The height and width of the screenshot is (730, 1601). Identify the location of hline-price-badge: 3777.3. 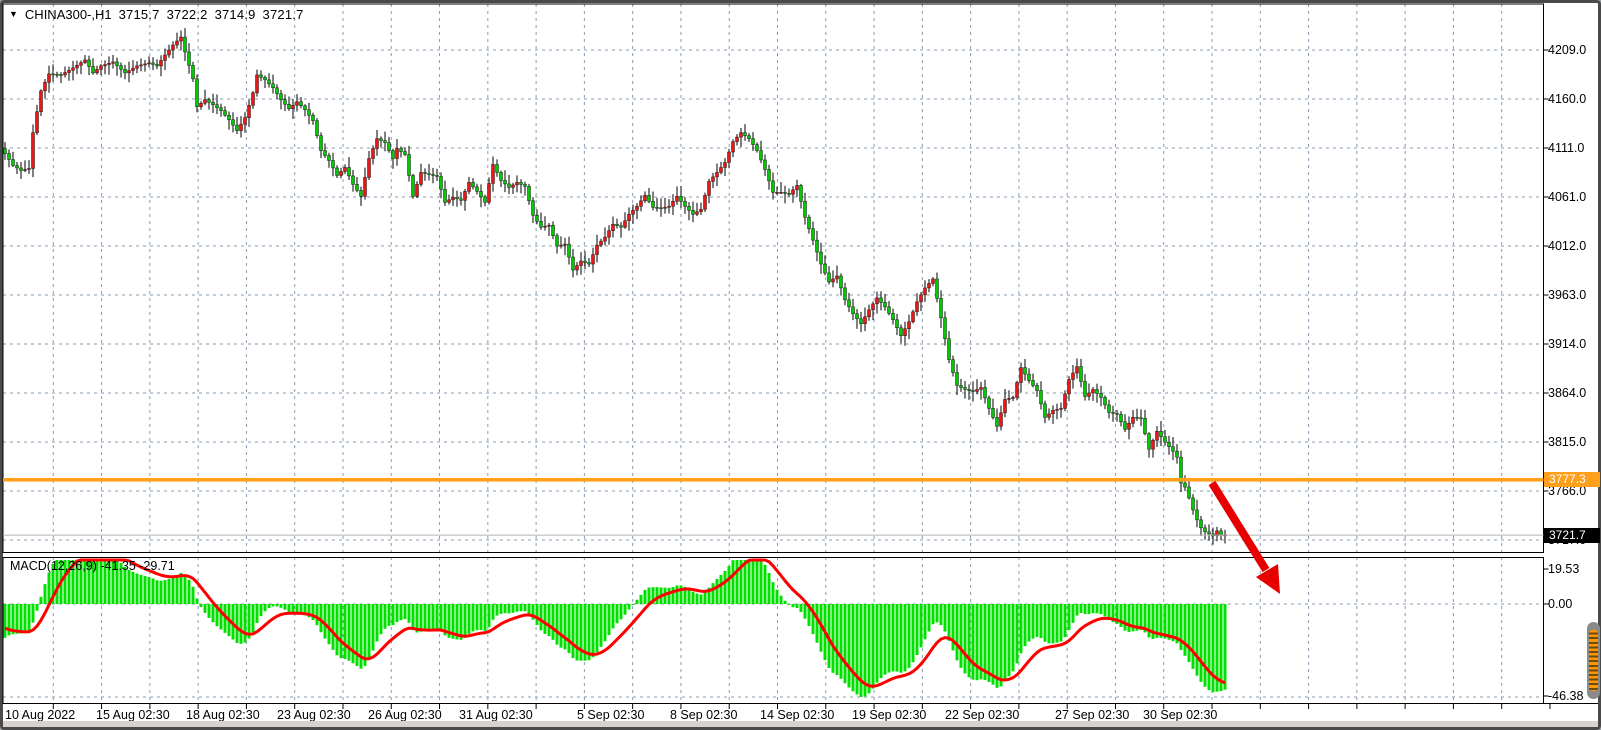
(1572, 480).